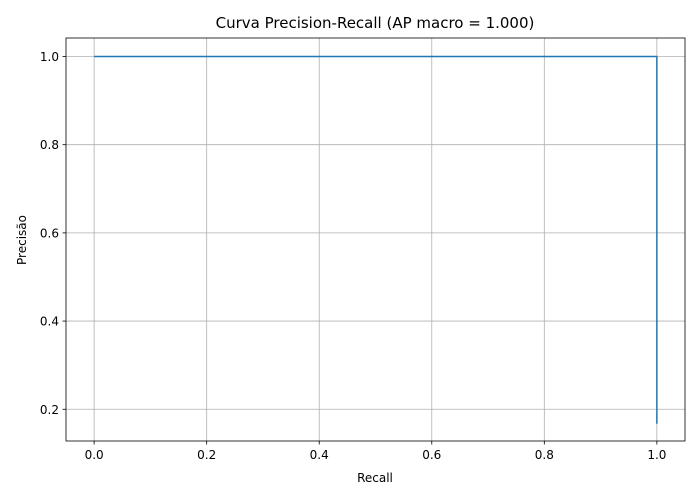 The height and width of the screenshot is (500, 700). What do you see at coordinates (49, 233) in the screenshot?
I see `y-tick-label-2: 0.6` at bounding box center [49, 233].